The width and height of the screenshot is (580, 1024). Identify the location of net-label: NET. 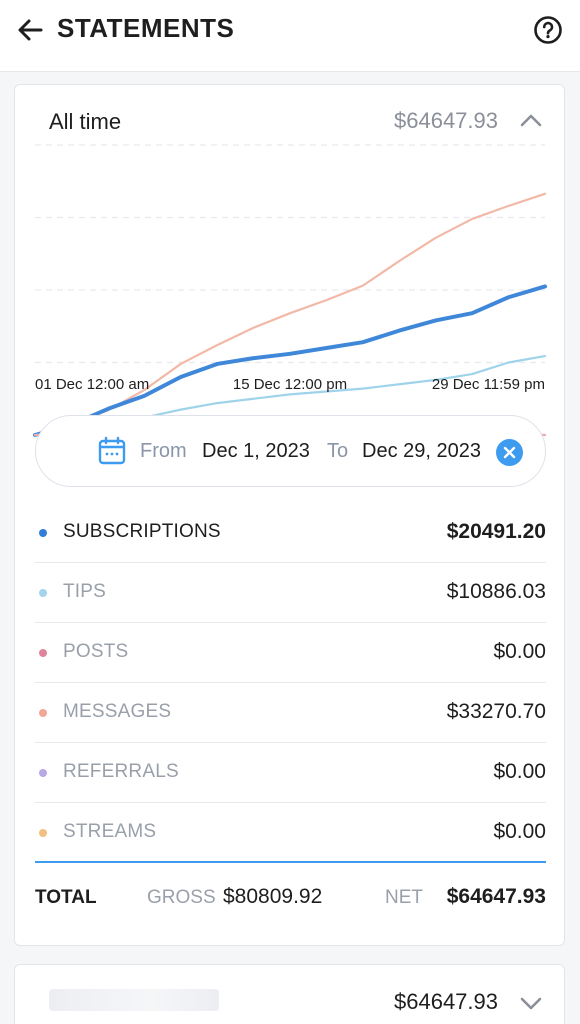
(404, 897).